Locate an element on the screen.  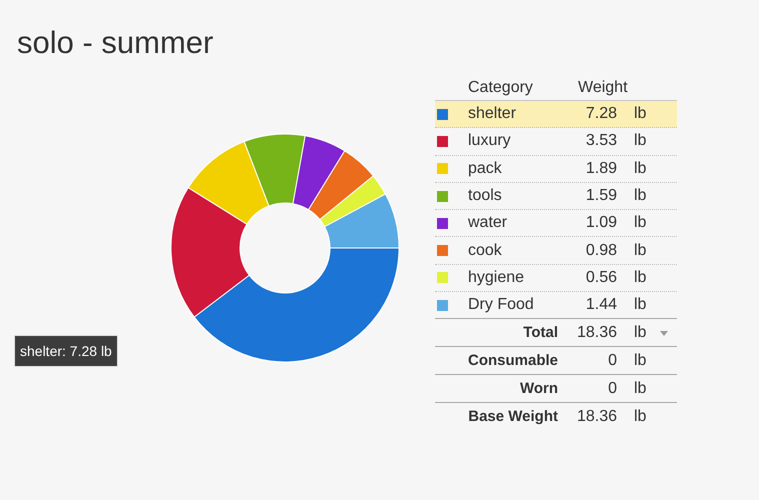
data-label: 0.98 is located at coordinates (601, 250).